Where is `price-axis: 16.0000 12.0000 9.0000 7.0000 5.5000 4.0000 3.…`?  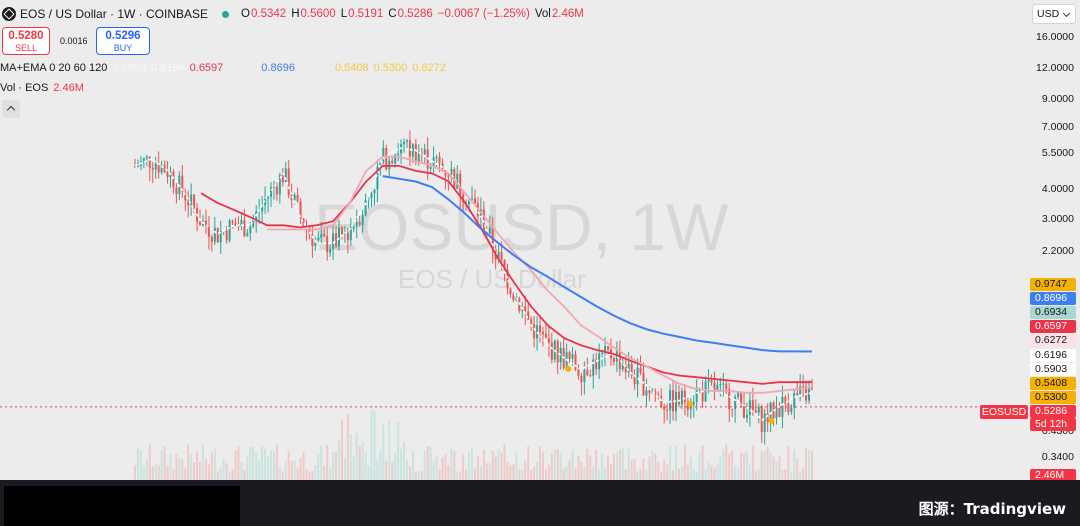 price-axis: 16.0000 12.0000 9.0000 7.0000 5.5000 4.0000 3.… is located at coordinates (1055, 247).